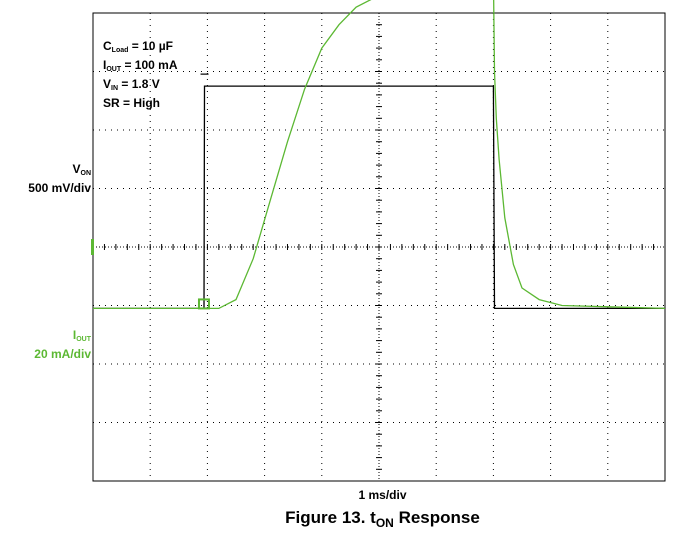 The width and height of the screenshot is (673, 537). I want to click on channel-marker, so click(92, 247).